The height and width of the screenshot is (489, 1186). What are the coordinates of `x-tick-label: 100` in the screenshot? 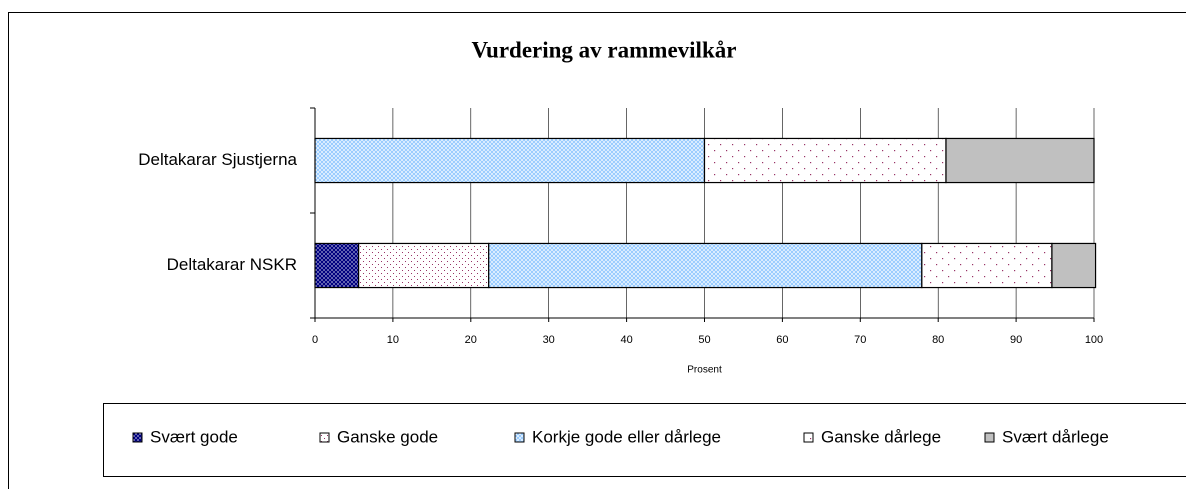 It's located at (1094, 340).